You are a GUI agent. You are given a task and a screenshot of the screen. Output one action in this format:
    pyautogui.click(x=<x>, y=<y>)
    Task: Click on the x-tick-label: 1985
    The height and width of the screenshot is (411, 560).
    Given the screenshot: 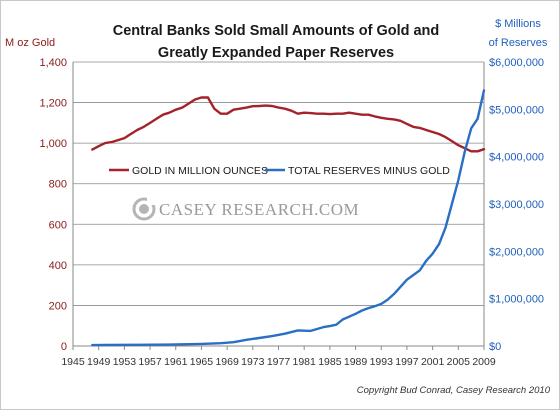 What is the action you would take?
    pyautogui.click(x=330, y=362)
    